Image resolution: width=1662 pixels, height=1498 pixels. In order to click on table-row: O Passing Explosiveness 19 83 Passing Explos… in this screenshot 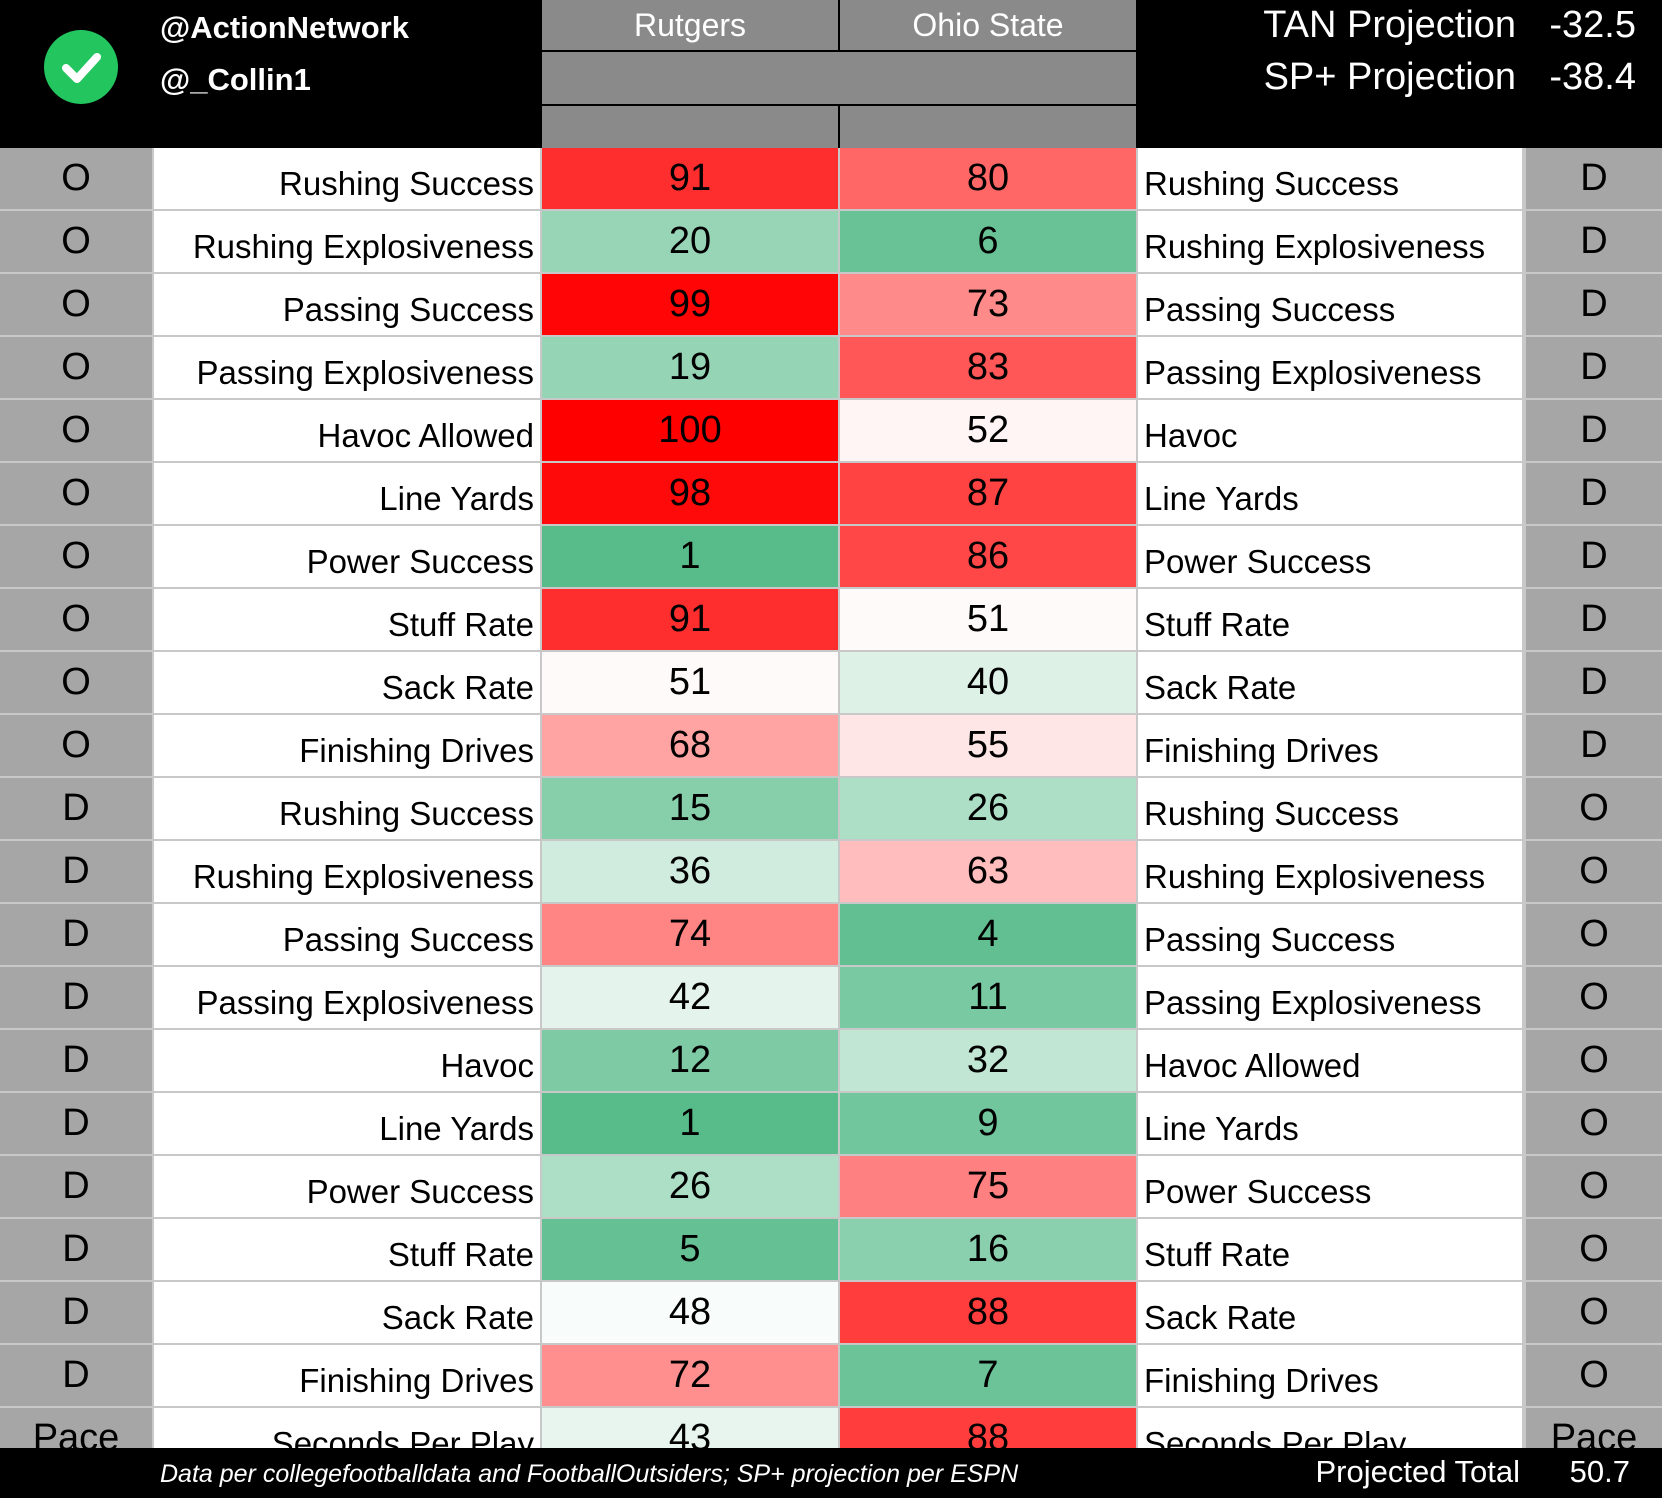, I will do `click(831, 367)`.